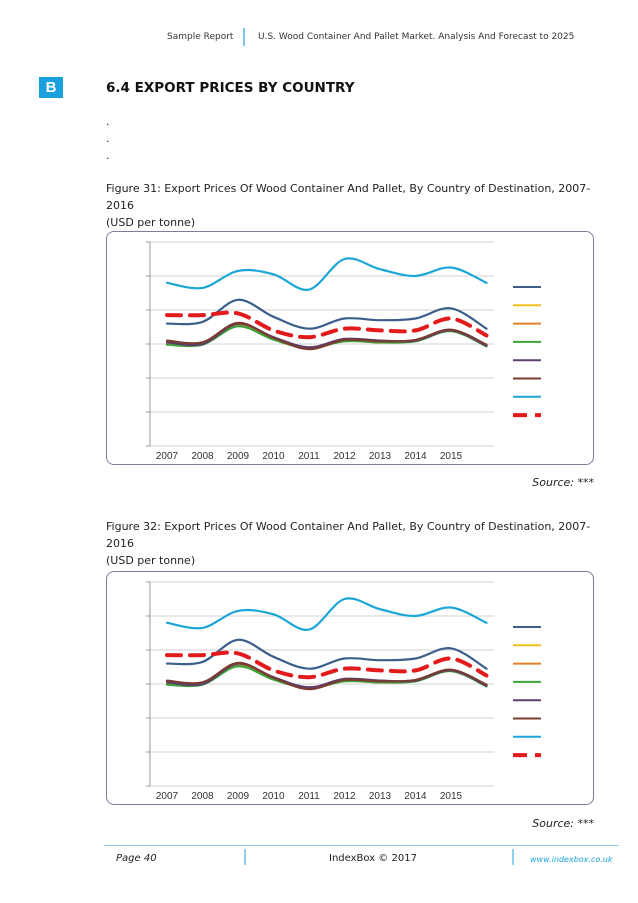  Describe the element at coordinates (230, 88) in the screenshot. I see `section-title: 6.4 EXPORT PRICES BY COUNTRY` at that location.